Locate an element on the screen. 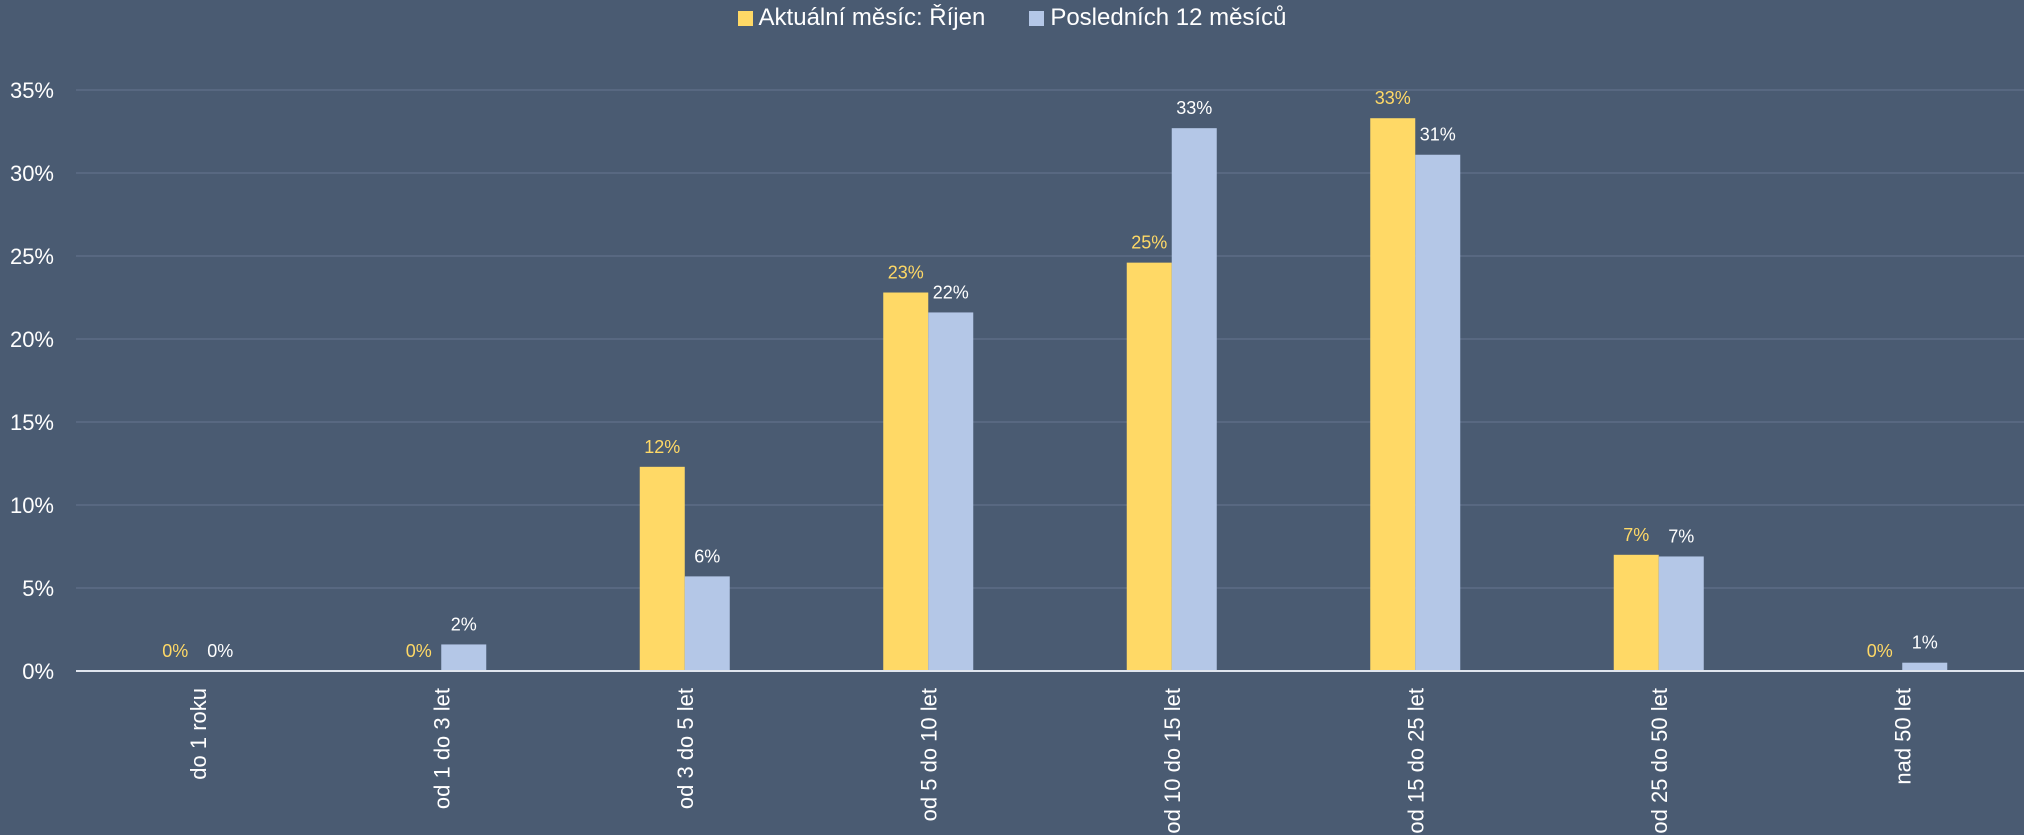 This screenshot has width=2024, height=835. y-tick-label: 0% is located at coordinates (38, 671).